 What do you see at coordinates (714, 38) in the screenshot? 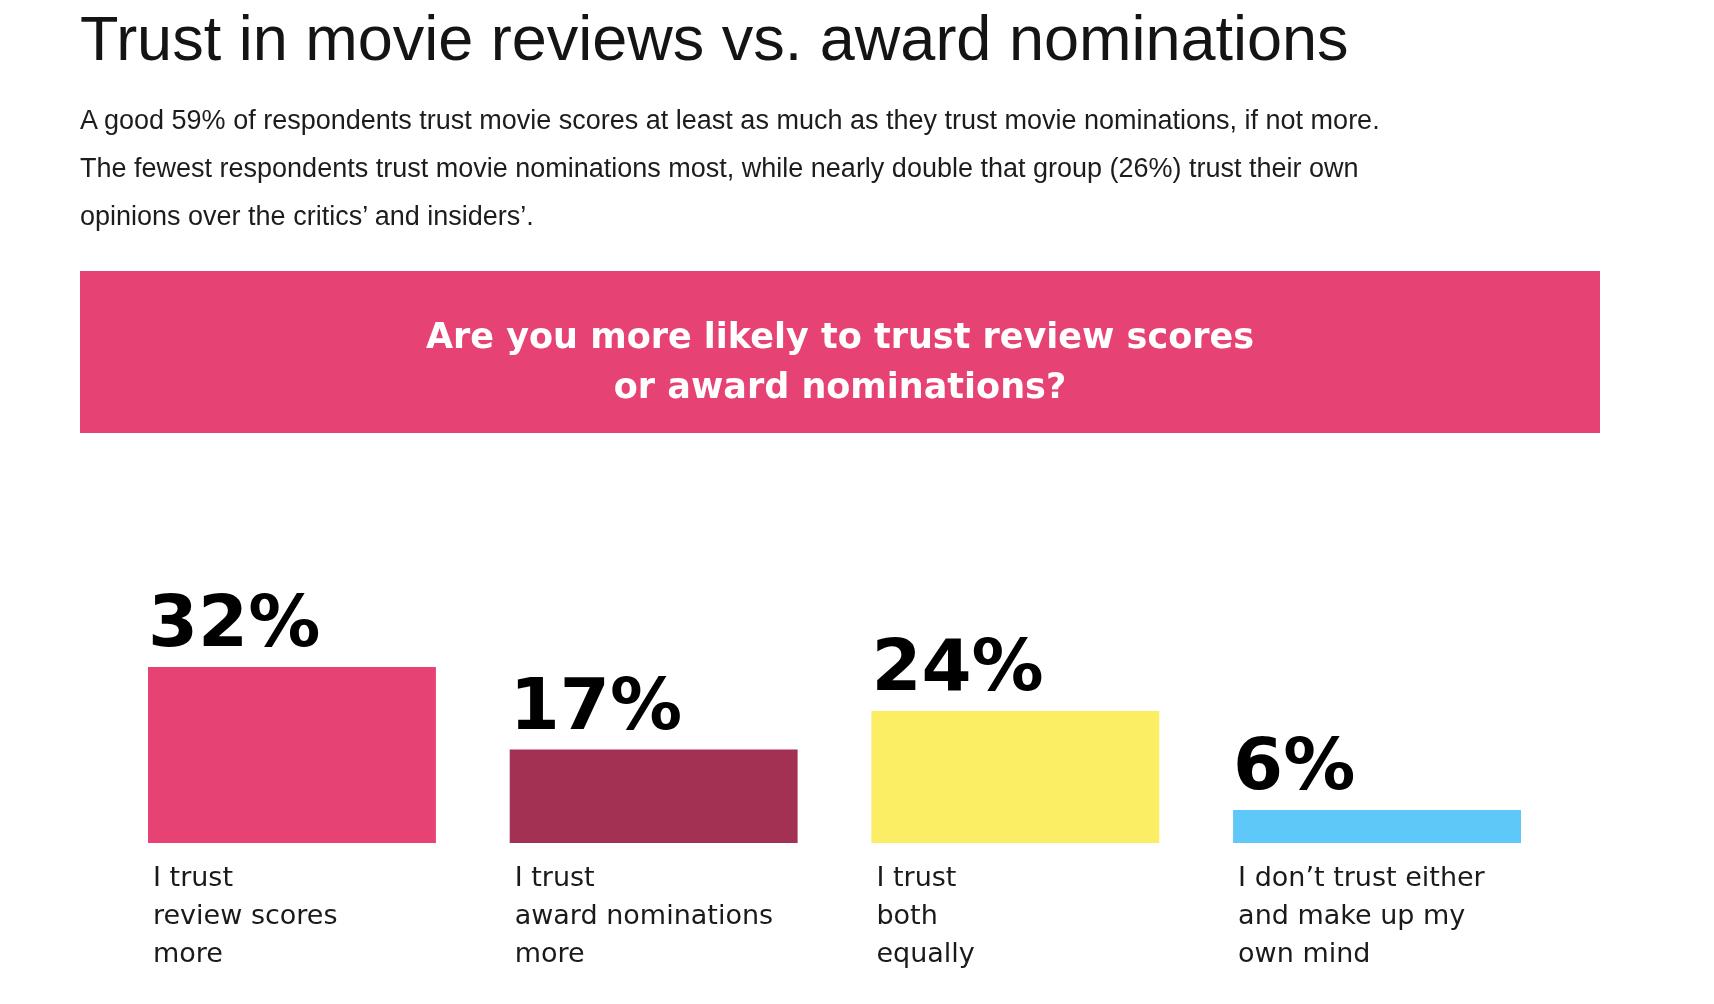
I see `chart-title: Trust in movie reviews vs. award nominations` at bounding box center [714, 38].